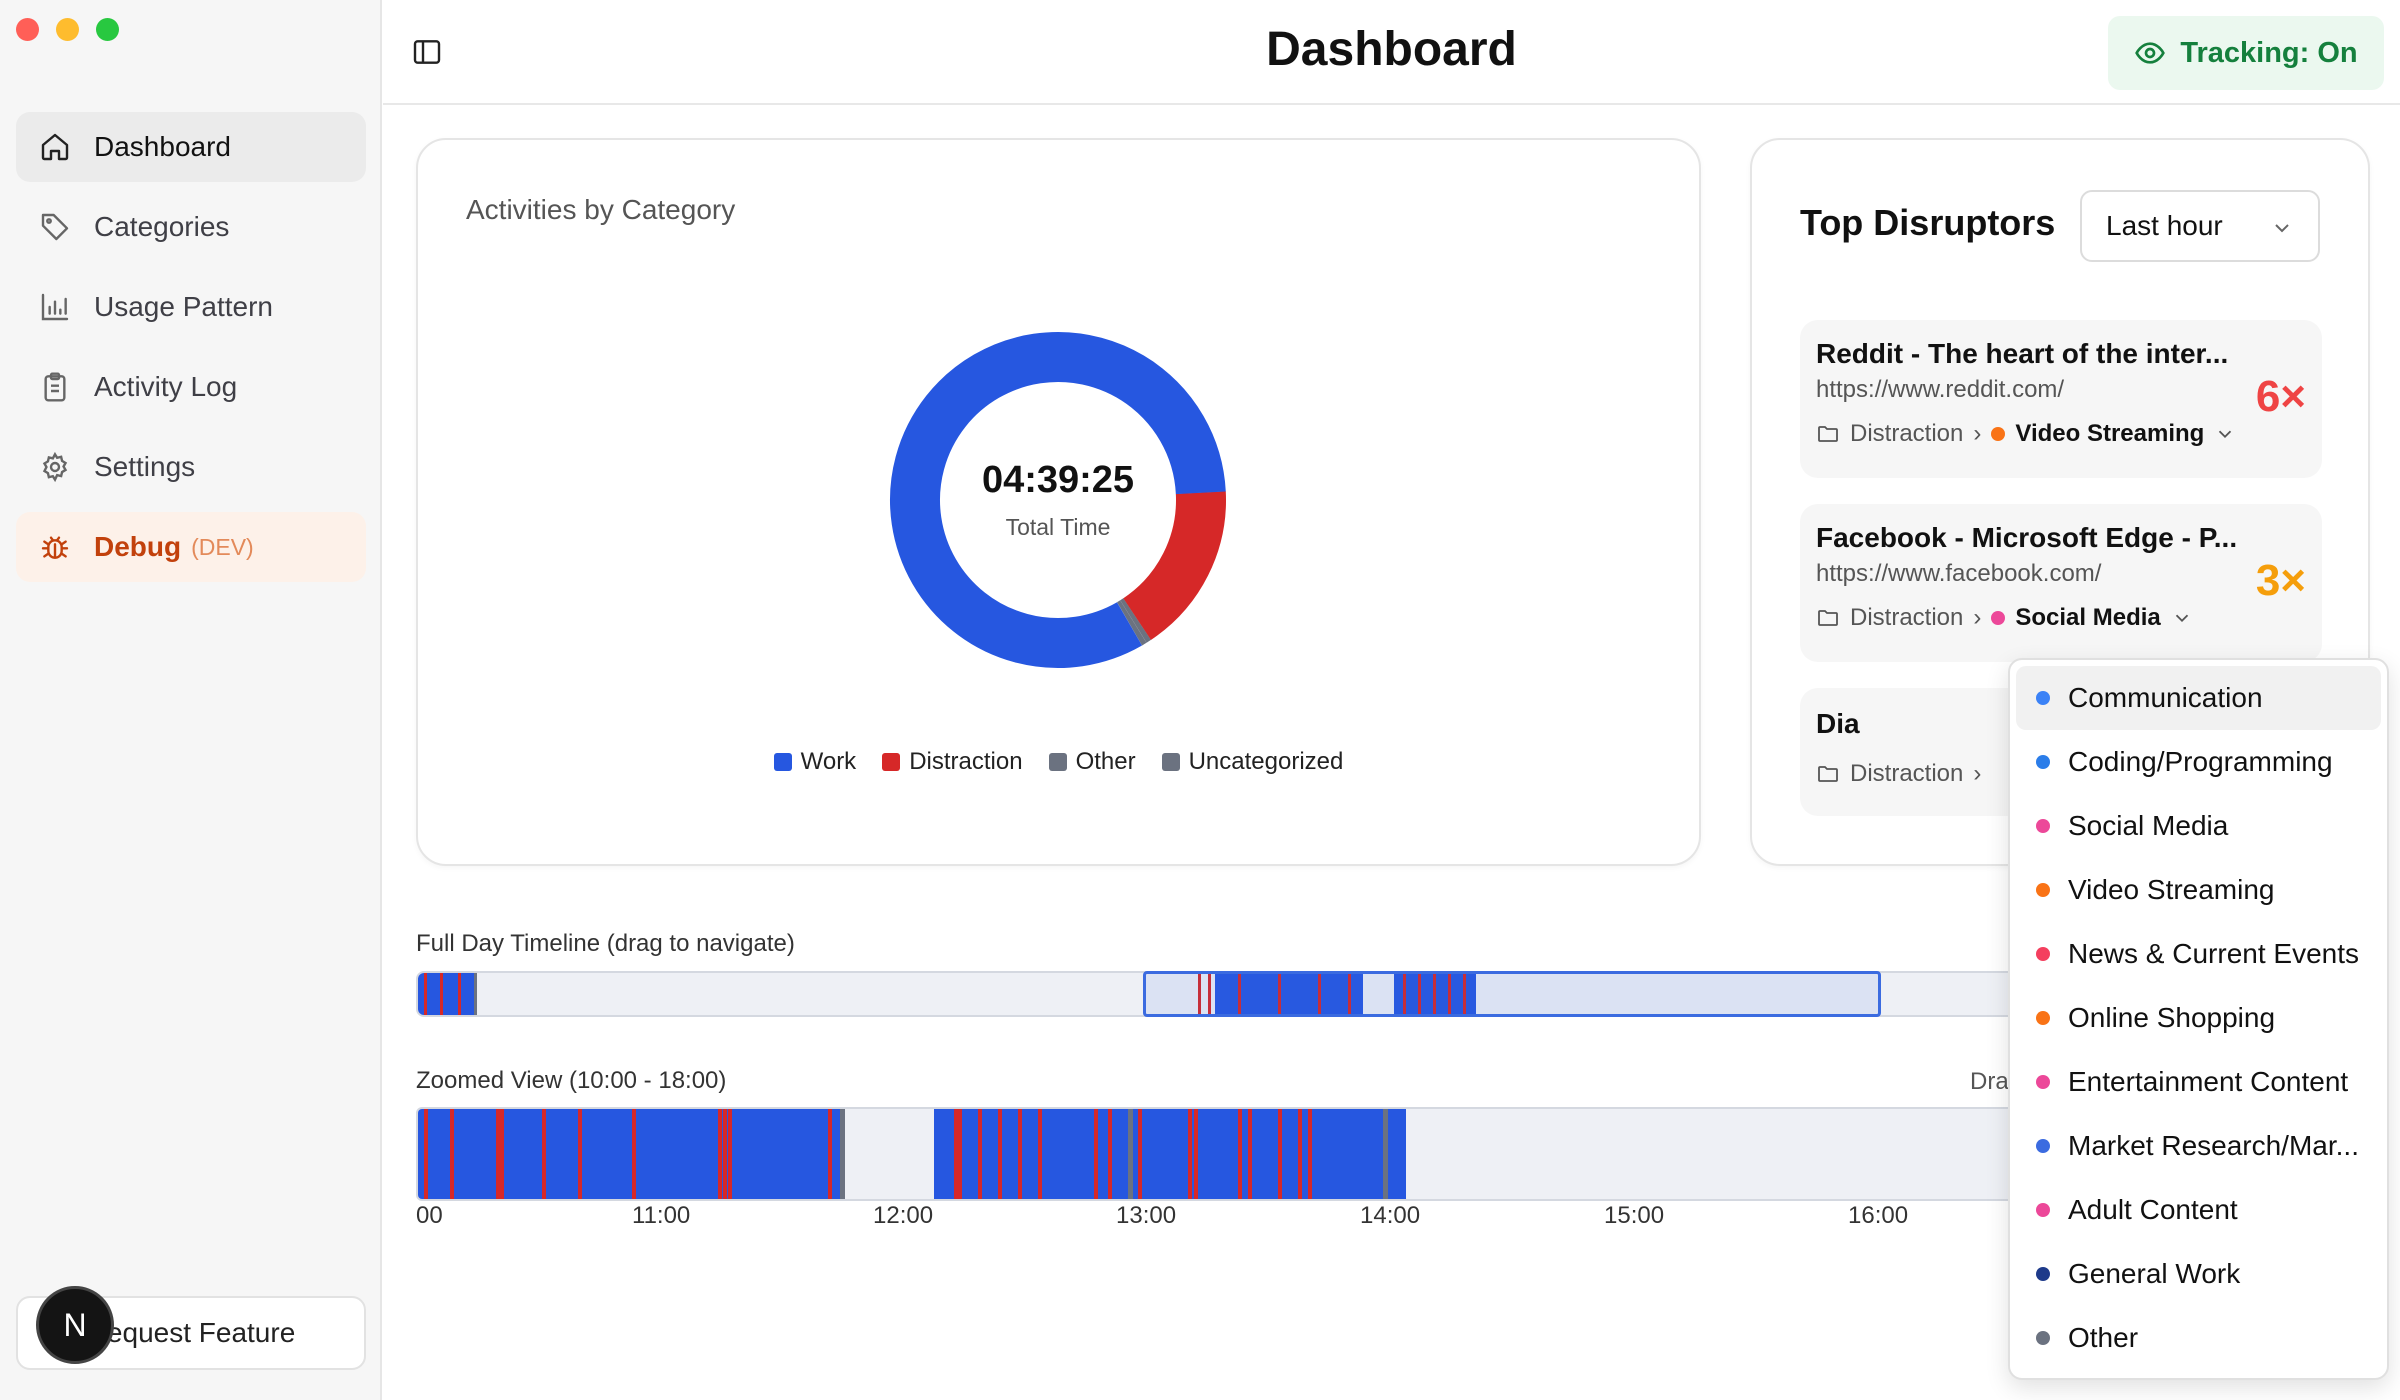 This screenshot has height=1400, width=2400. I want to click on dropdown-option-news: News & Current Events, so click(2198, 954).